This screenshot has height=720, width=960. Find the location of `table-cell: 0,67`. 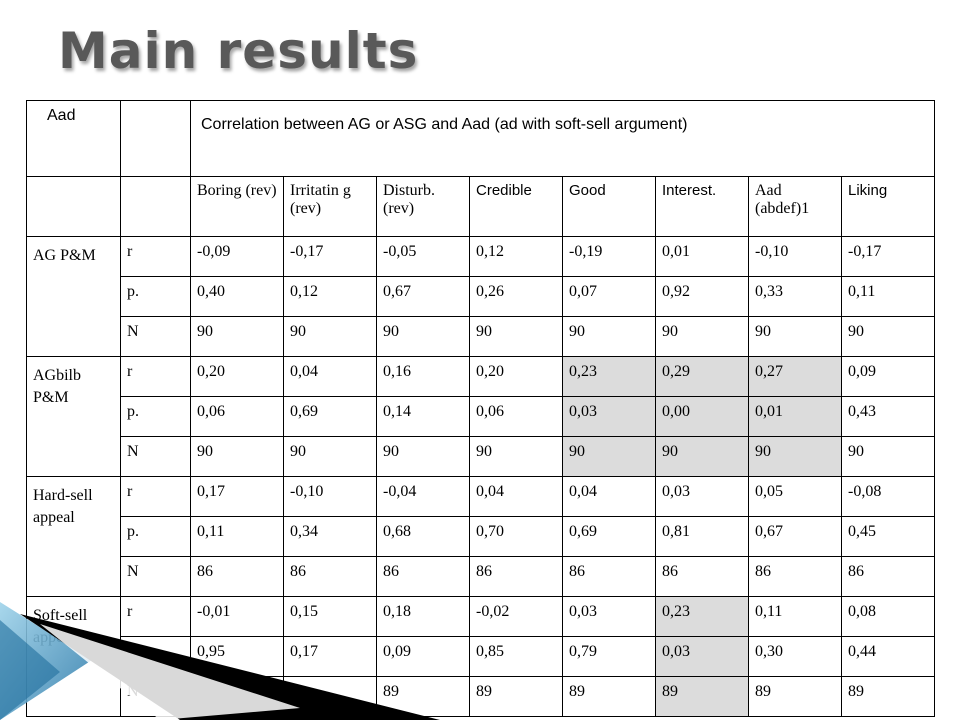

table-cell: 0,67 is located at coordinates (795, 536).